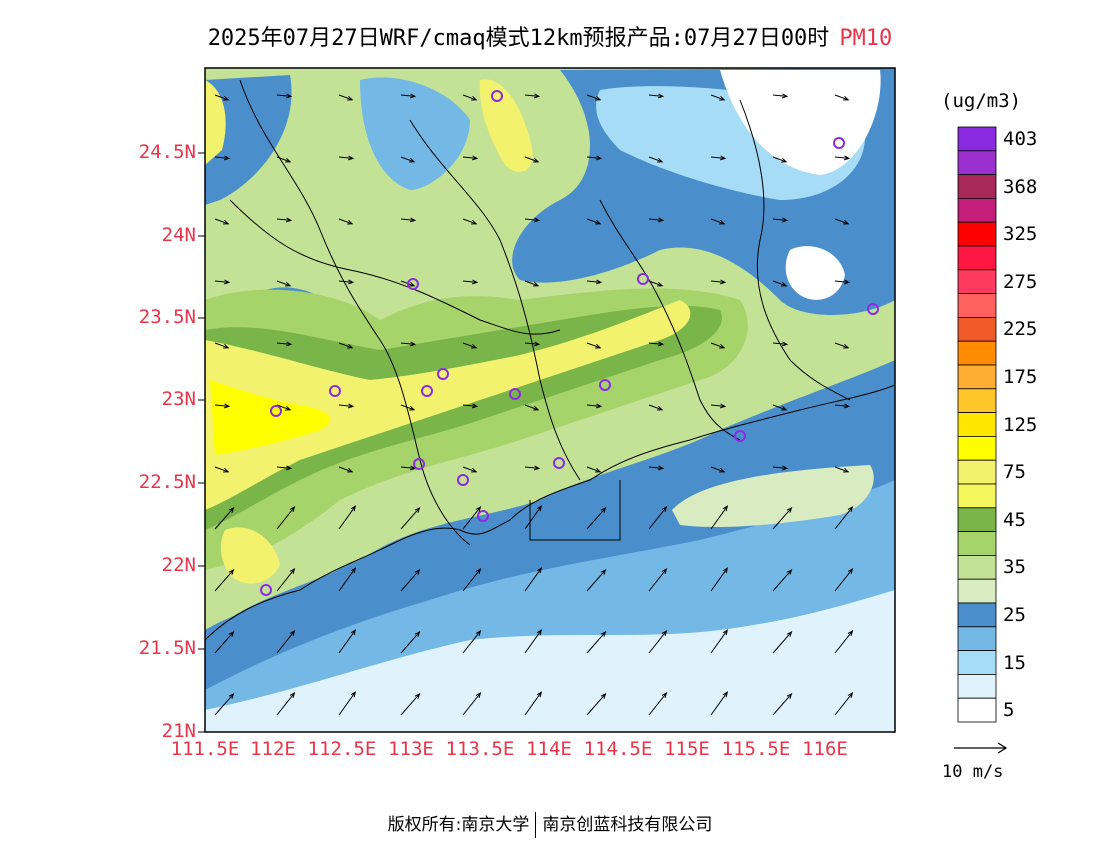  I want to click on footer-divider, so click(536, 825).